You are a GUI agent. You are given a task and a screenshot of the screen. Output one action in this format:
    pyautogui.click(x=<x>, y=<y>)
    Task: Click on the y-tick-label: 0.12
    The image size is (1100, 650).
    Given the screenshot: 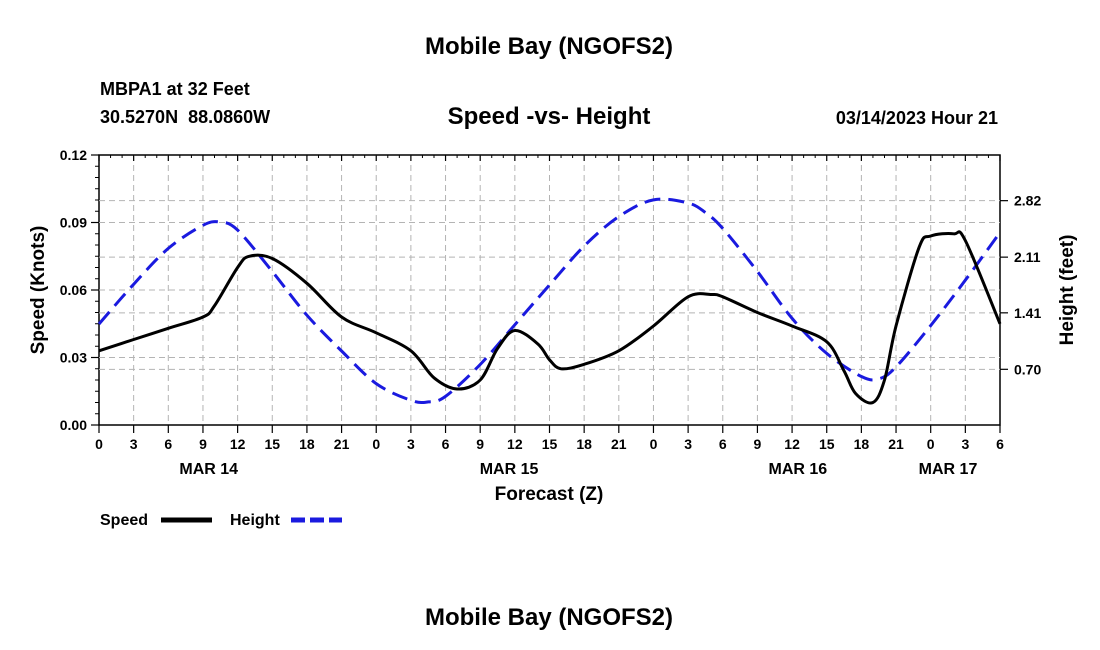 What is the action you would take?
    pyautogui.click(x=73, y=155)
    